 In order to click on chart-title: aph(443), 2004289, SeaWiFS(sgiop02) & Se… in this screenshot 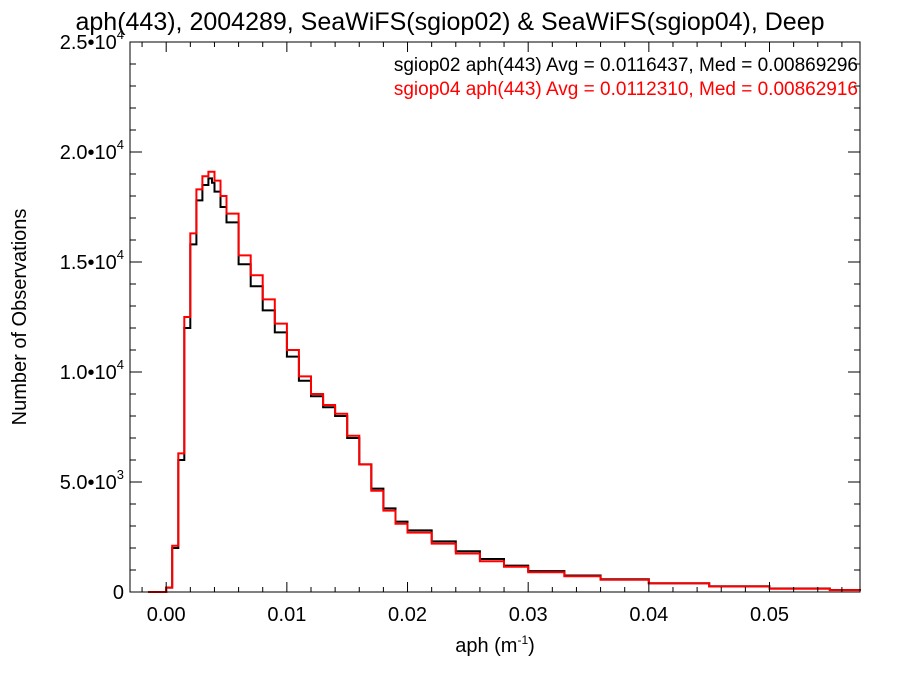, I will do `click(449, 22)`.